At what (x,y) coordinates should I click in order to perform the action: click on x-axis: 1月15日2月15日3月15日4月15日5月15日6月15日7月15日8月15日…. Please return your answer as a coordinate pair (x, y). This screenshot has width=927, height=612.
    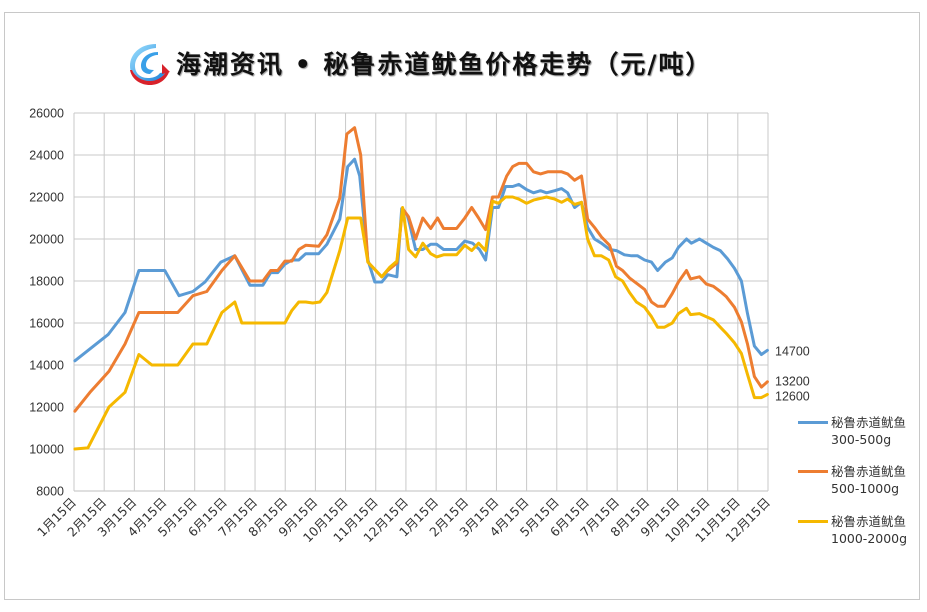
    Looking at the image, I should click on (403, 520).